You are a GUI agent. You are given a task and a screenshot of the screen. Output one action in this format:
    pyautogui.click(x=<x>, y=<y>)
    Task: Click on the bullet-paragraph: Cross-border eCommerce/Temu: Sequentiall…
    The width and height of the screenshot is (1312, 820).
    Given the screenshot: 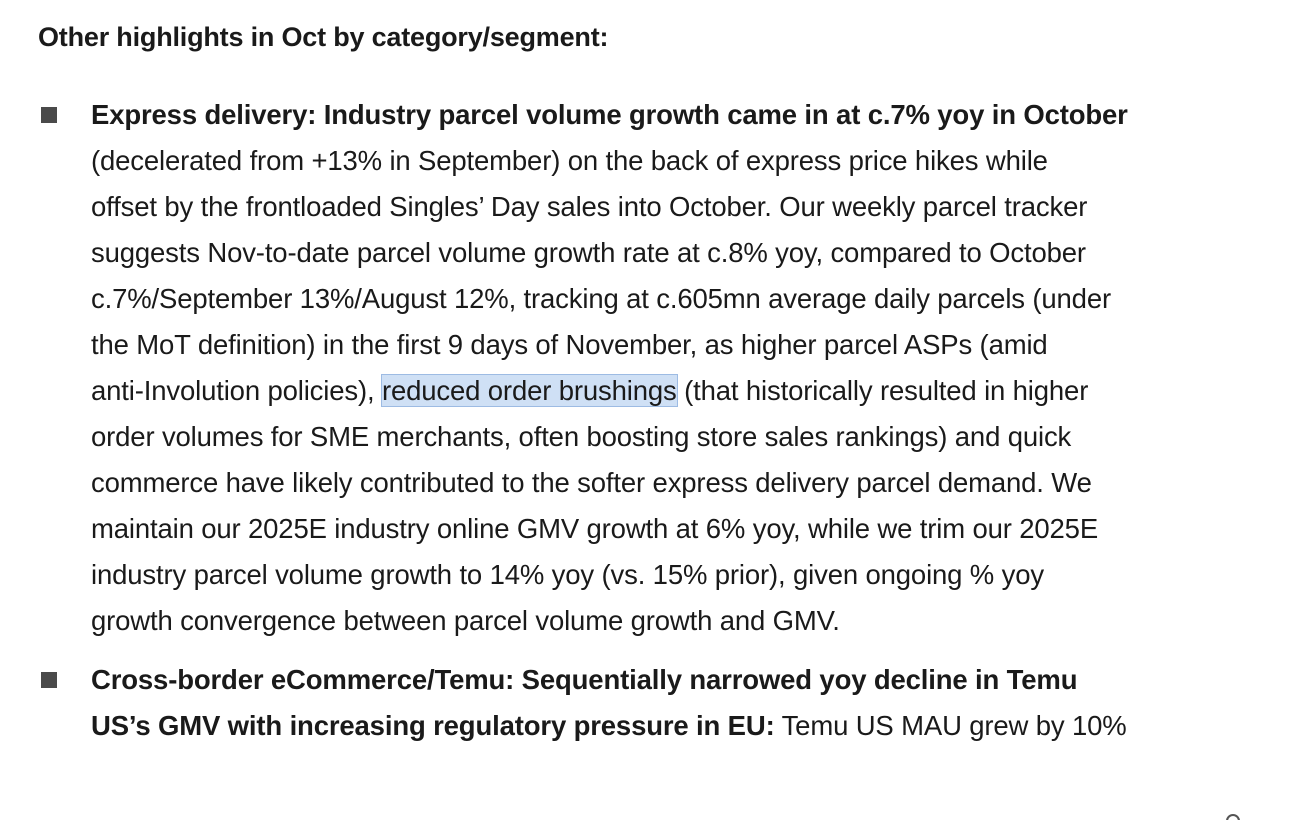 What is the action you would take?
    pyautogui.click(x=686, y=703)
    